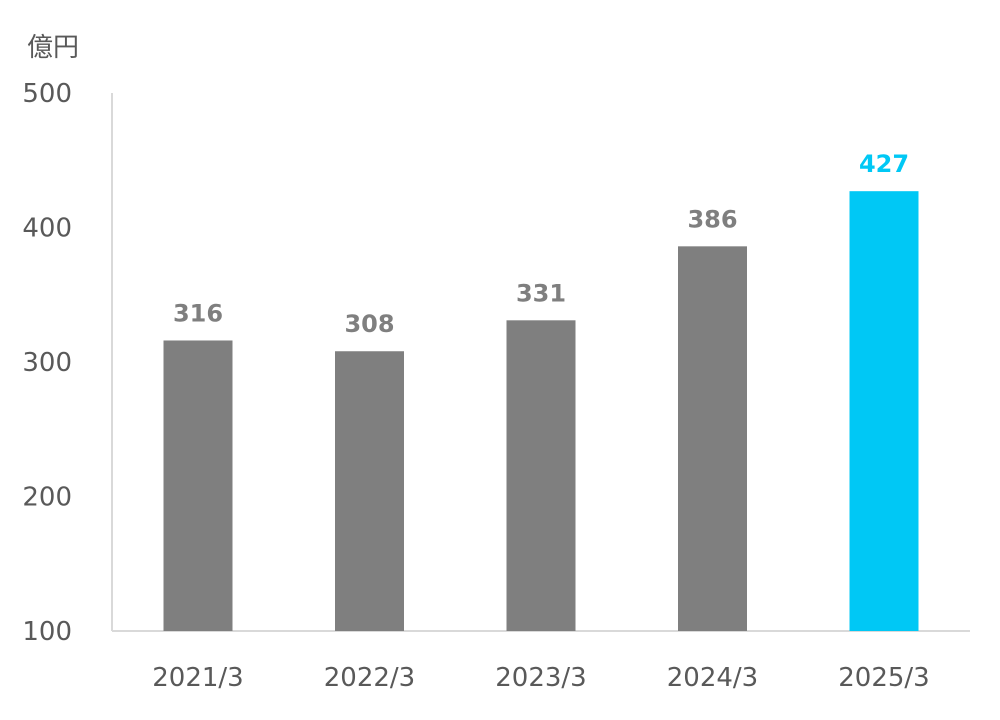 The width and height of the screenshot is (1000, 720). I want to click on x-tick-label: 2023/3, so click(540, 678).